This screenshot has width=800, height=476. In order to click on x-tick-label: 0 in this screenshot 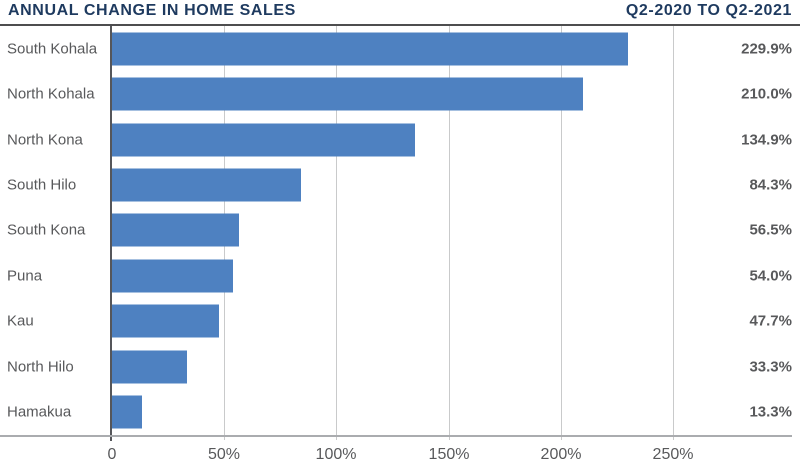, I will do `click(112, 454)`.